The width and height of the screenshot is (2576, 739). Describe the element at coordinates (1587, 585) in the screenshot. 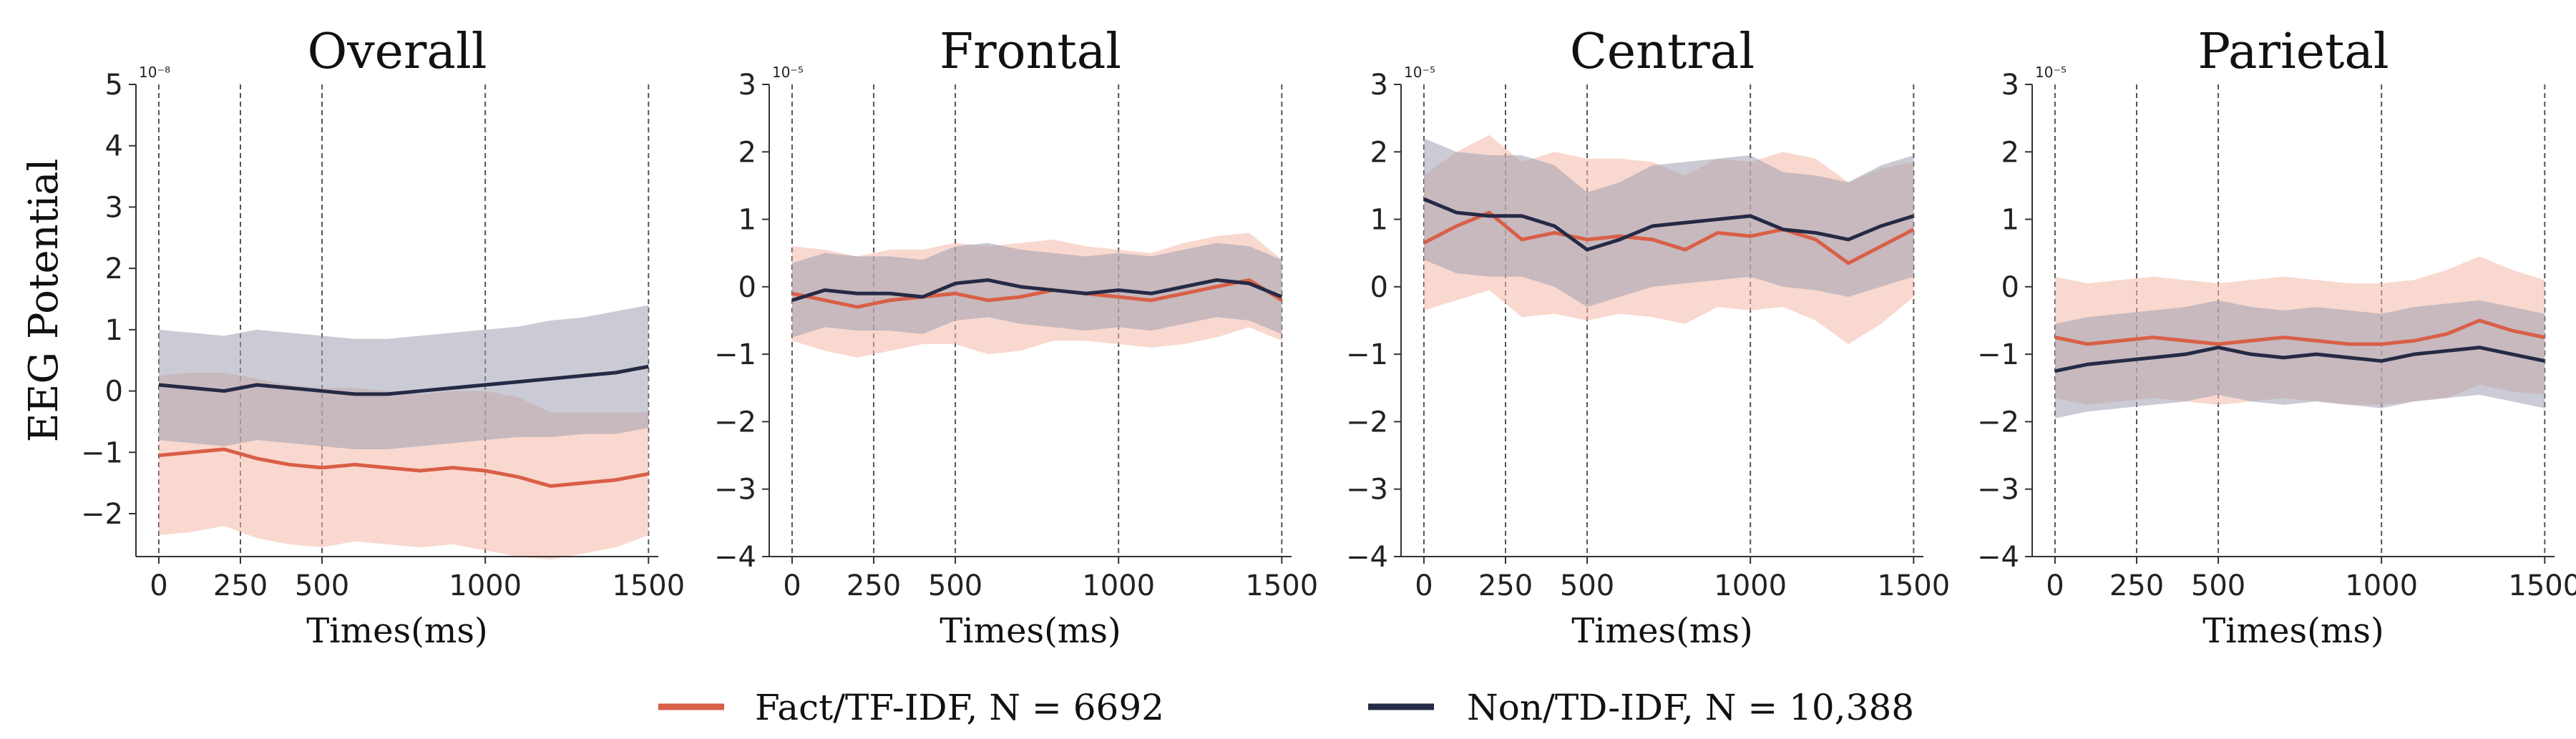

I see `central-xtick-label: 500` at that location.